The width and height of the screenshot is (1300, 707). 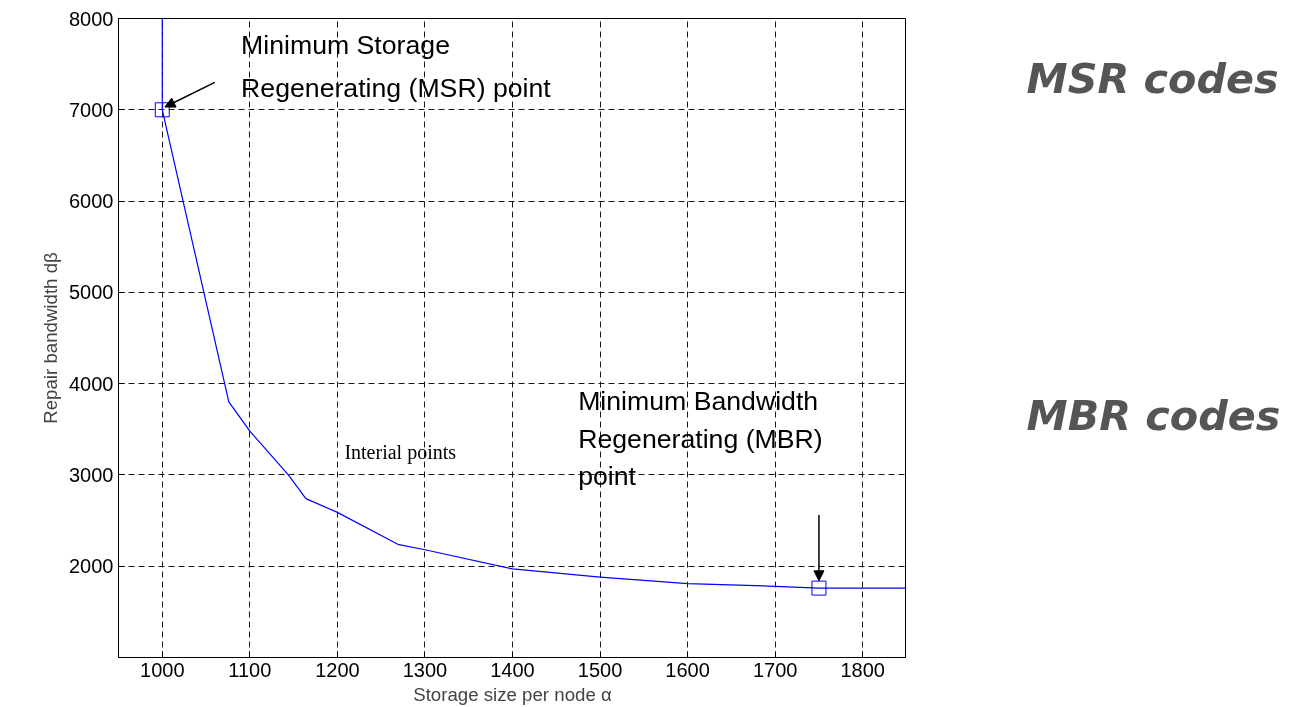 What do you see at coordinates (91, 474) in the screenshot?
I see `y-tick-label: 3000` at bounding box center [91, 474].